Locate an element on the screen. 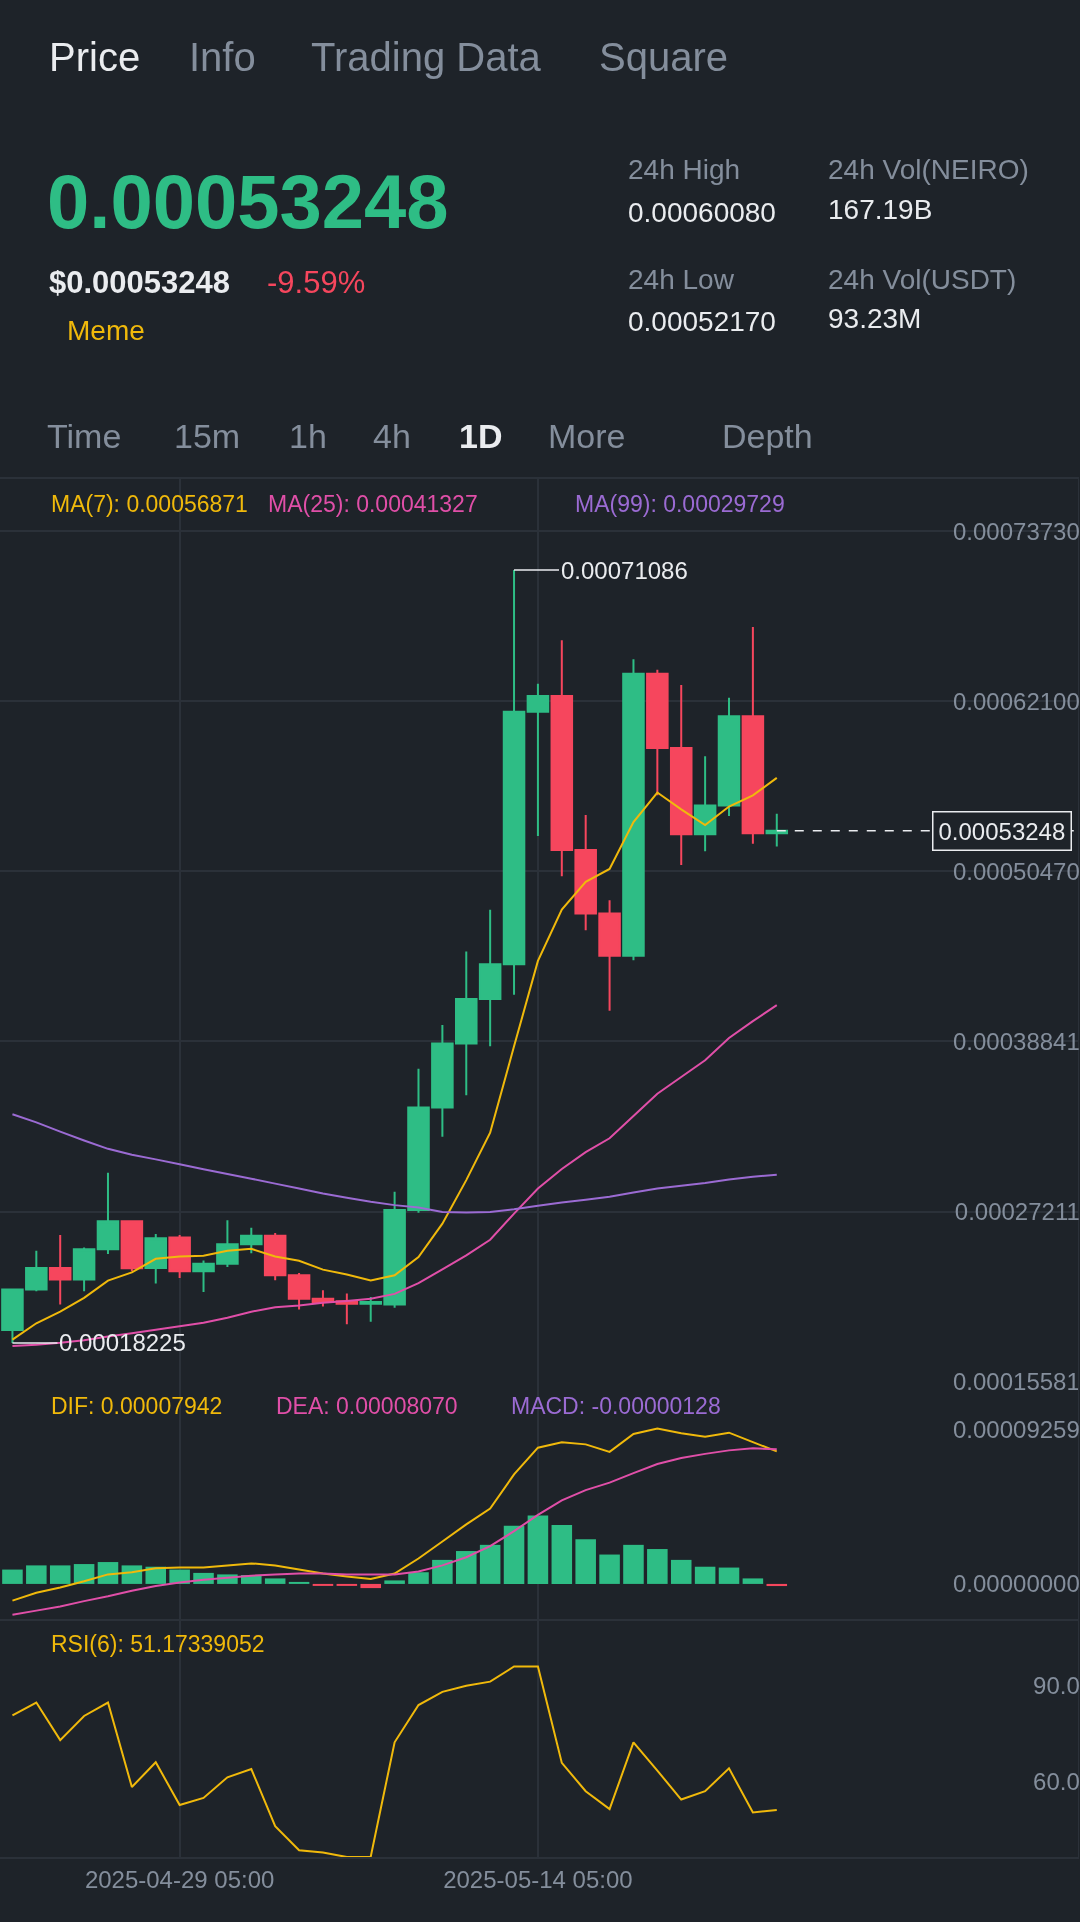 The width and height of the screenshot is (1080, 1922). y-tick-label: 0.00009259 is located at coordinates (1016, 1429).